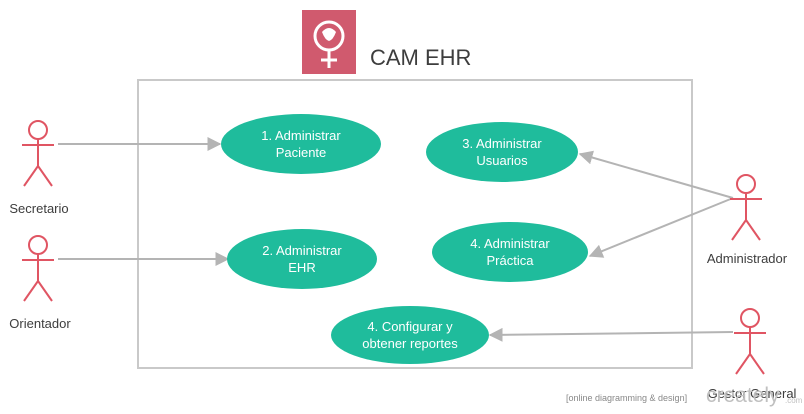  I want to click on footer-tagline: [online diagramming & design], so click(627, 398).